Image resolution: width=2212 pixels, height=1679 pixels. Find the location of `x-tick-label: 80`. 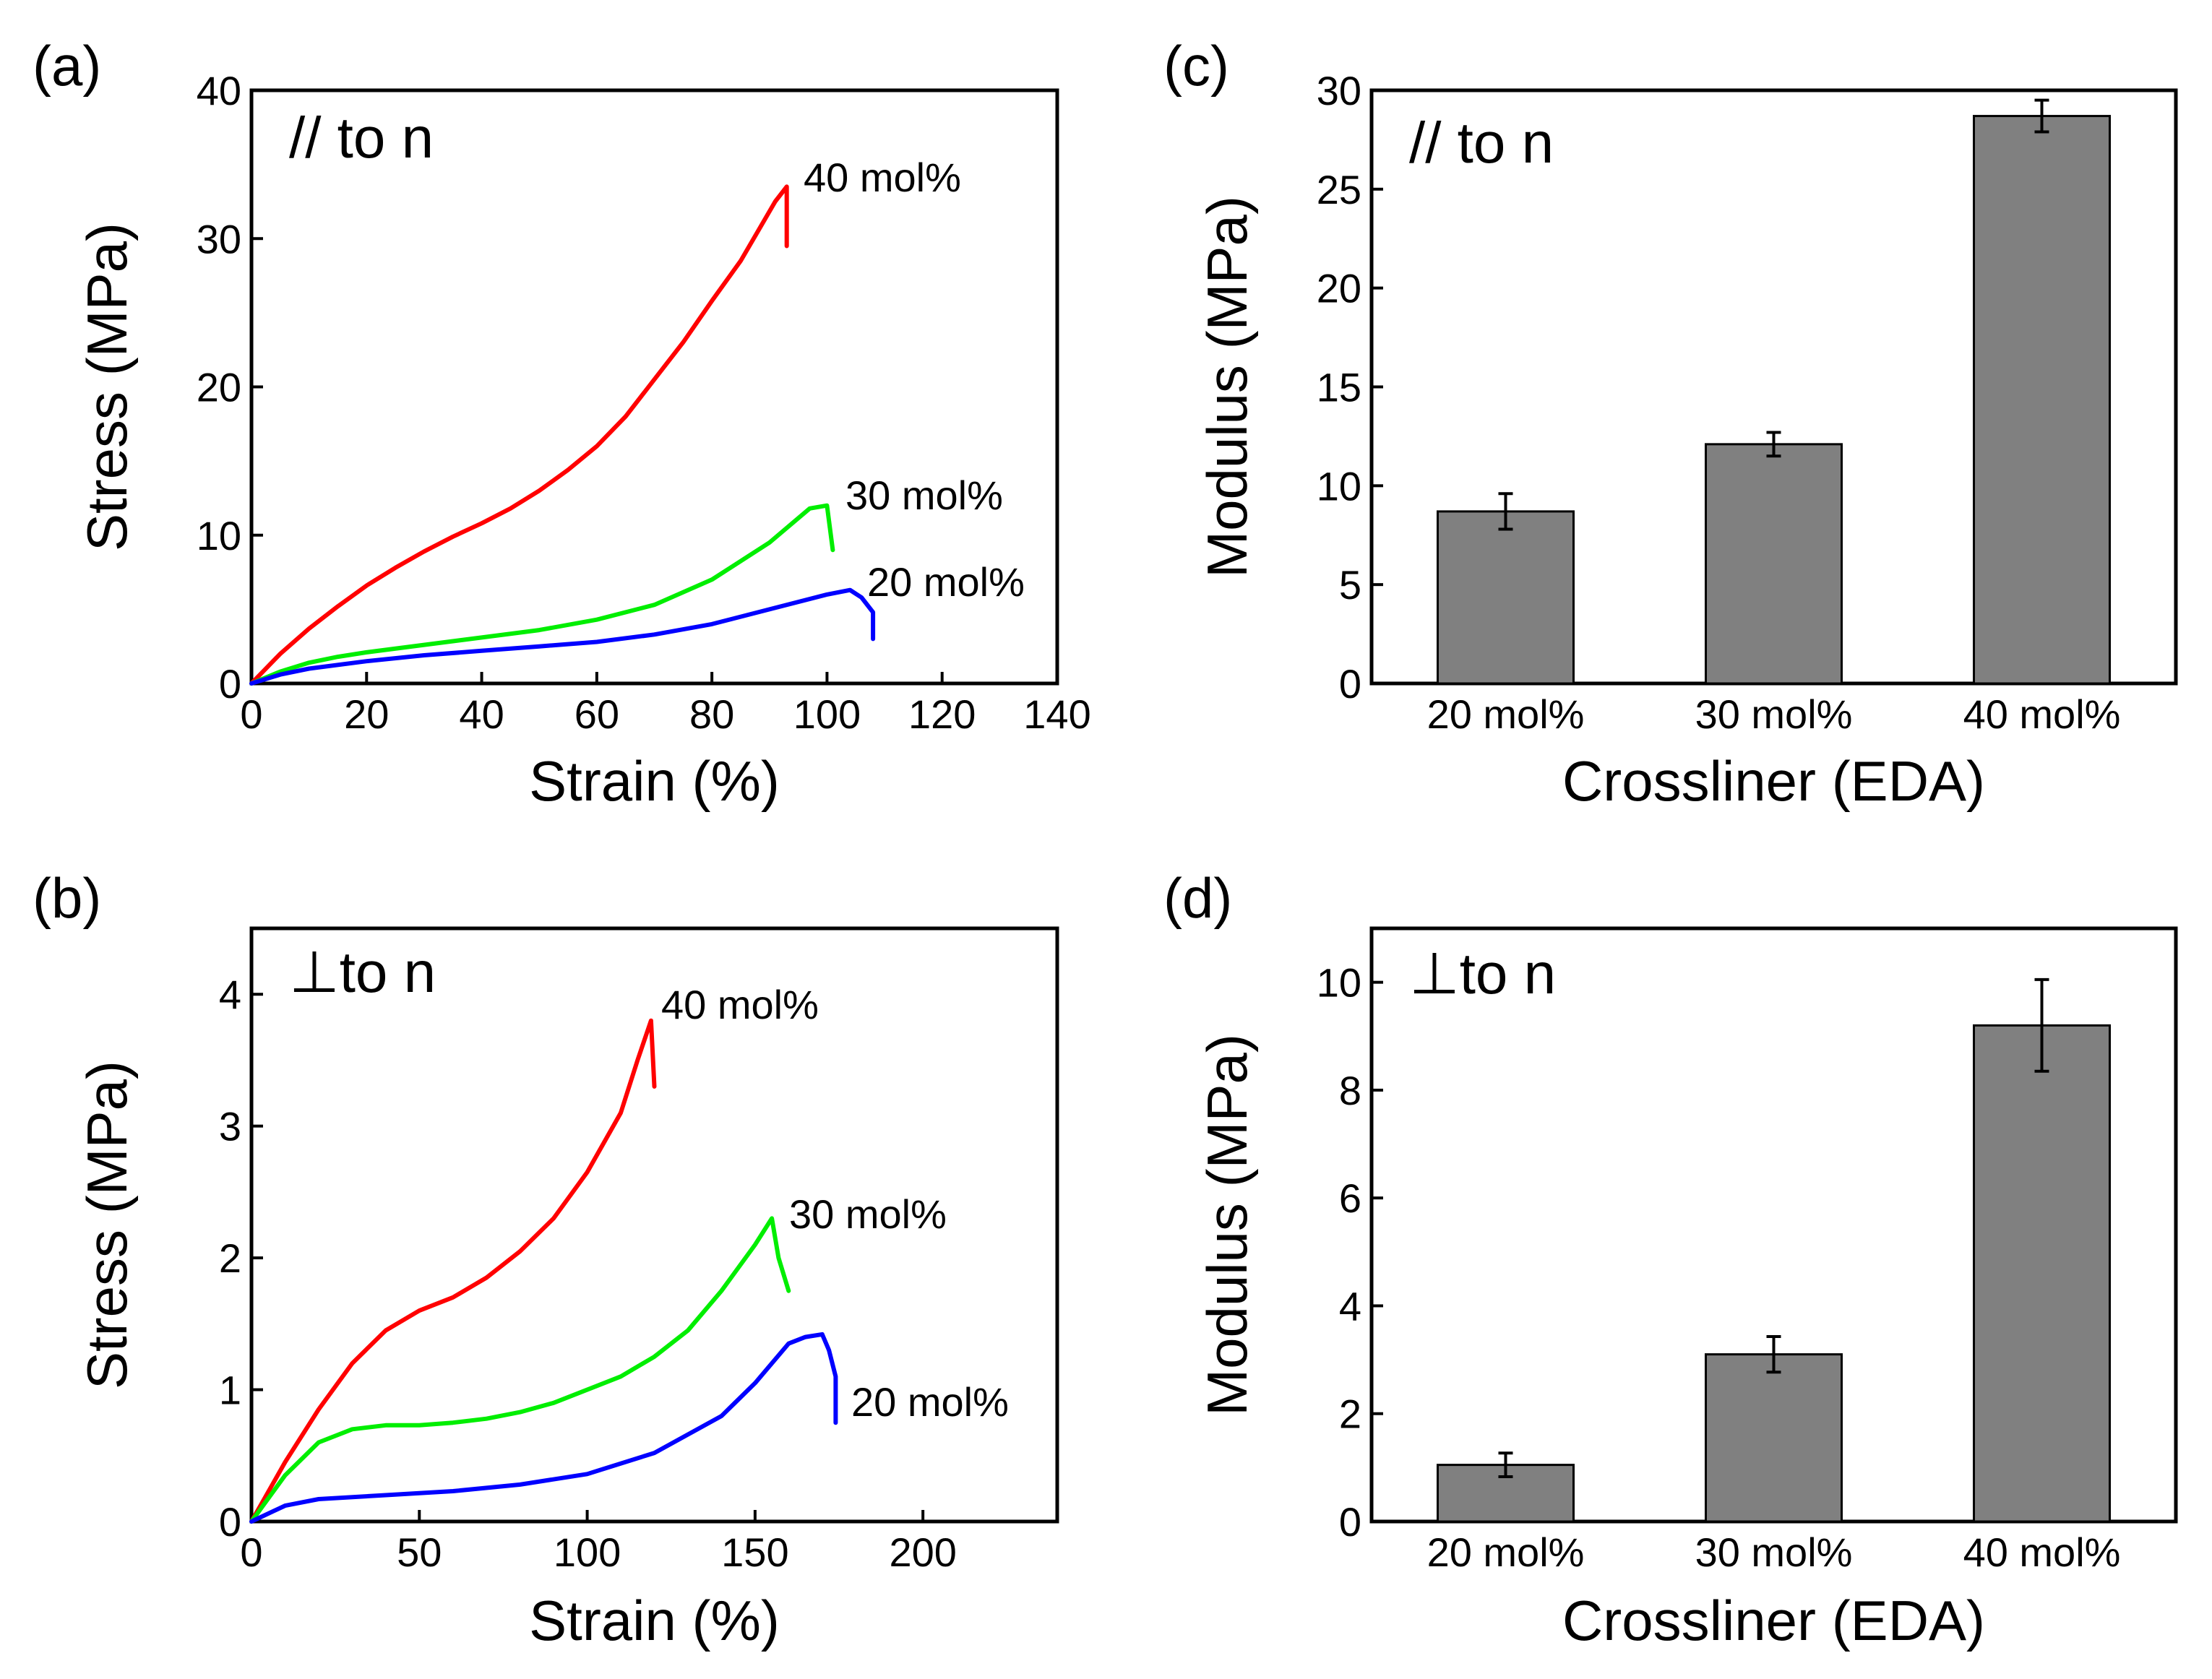

x-tick-label: 80 is located at coordinates (711, 714).